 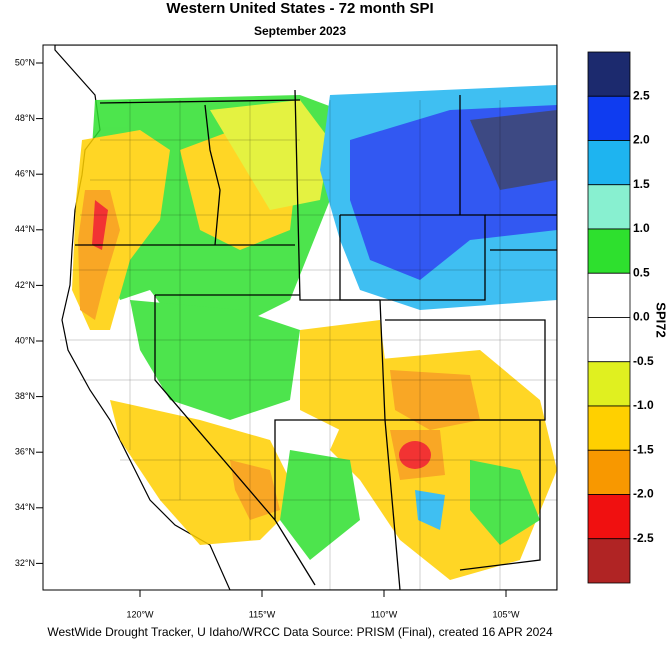 What do you see at coordinates (641, 140) in the screenshot?
I see `colorbar-label: 2.0` at bounding box center [641, 140].